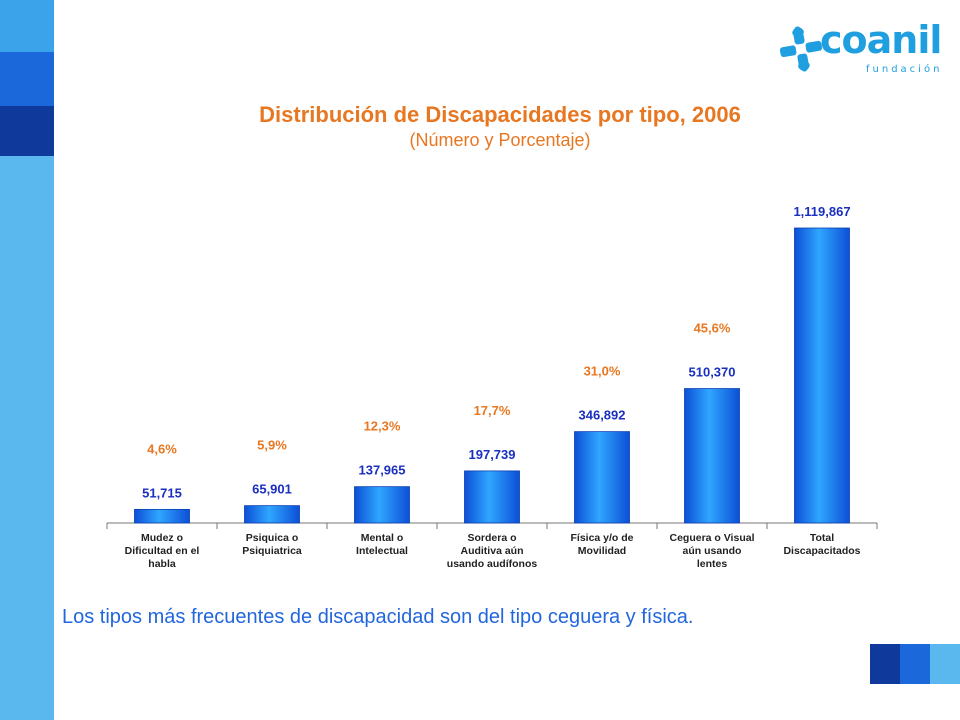 This screenshot has height=720, width=960. Describe the element at coordinates (27, 79) in the screenshot. I see `left-square-medium` at that location.